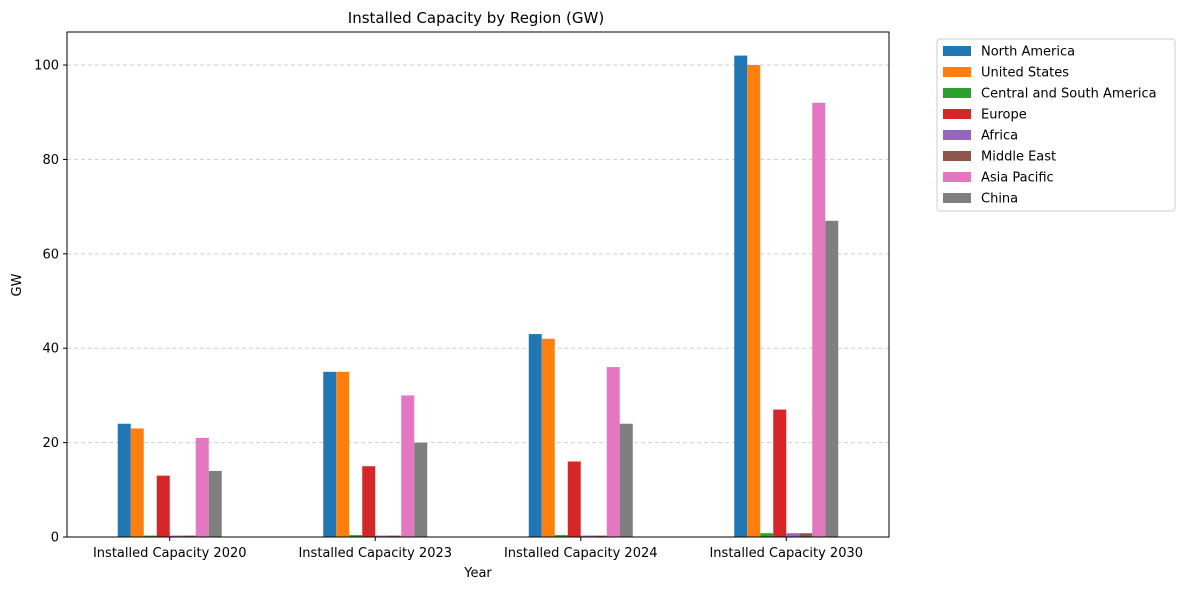 This screenshot has width=1184, height=590. I want to click on x-tick-label: Installed Capacity 2030, so click(786, 553).